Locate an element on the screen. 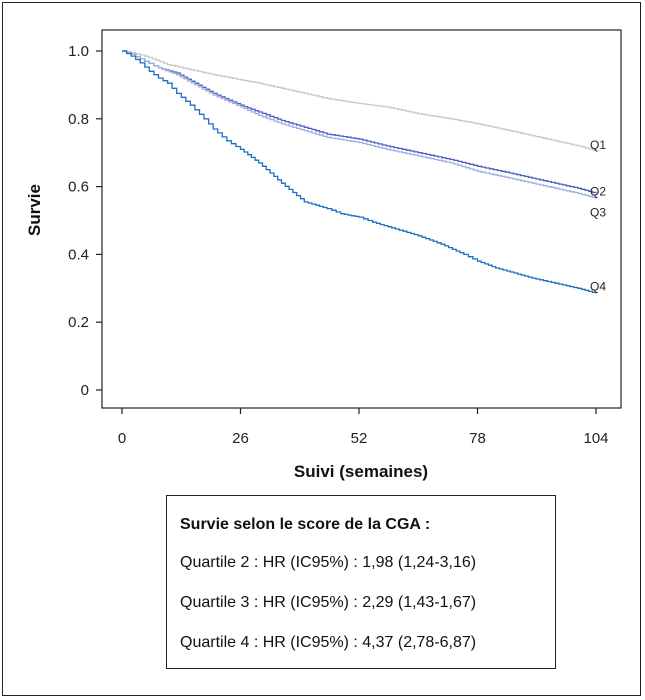 The width and height of the screenshot is (645, 700). series-label-q1: Q1 is located at coordinates (598, 145).